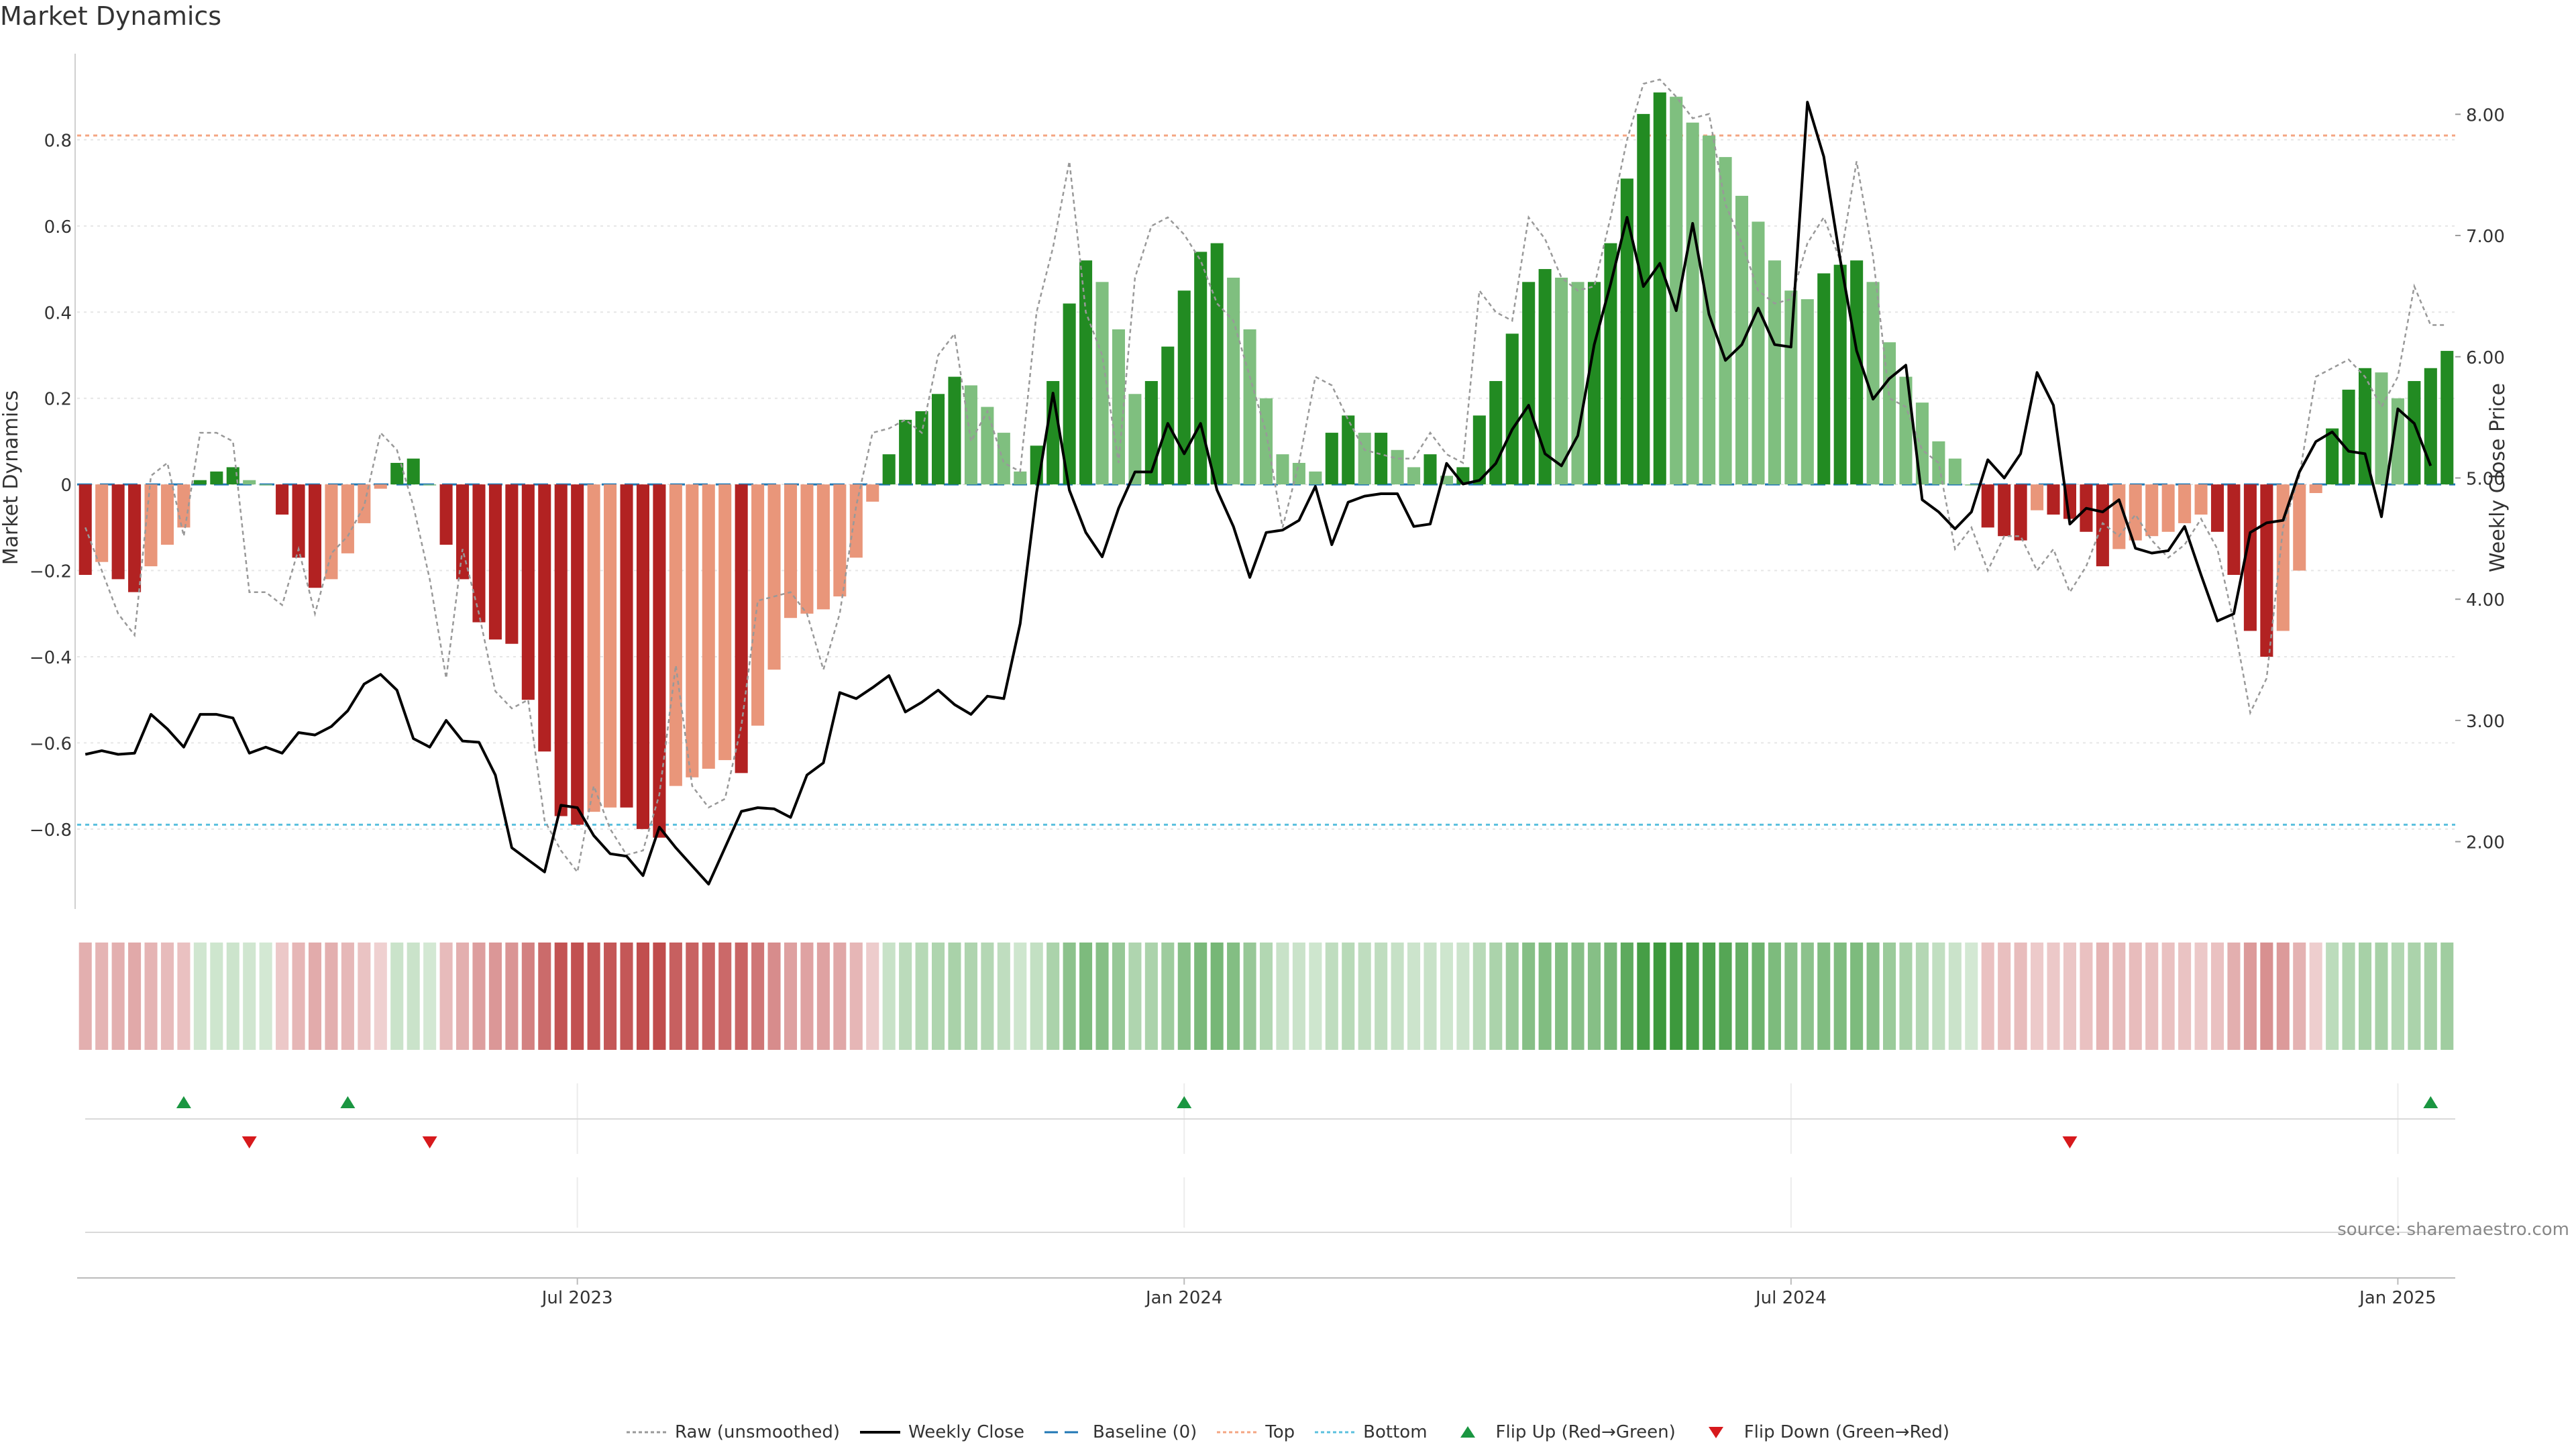 The image size is (2576, 1449). Describe the element at coordinates (1183, 1298) in the screenshot. I see `x-tick-label: Jan 2024` at that location.